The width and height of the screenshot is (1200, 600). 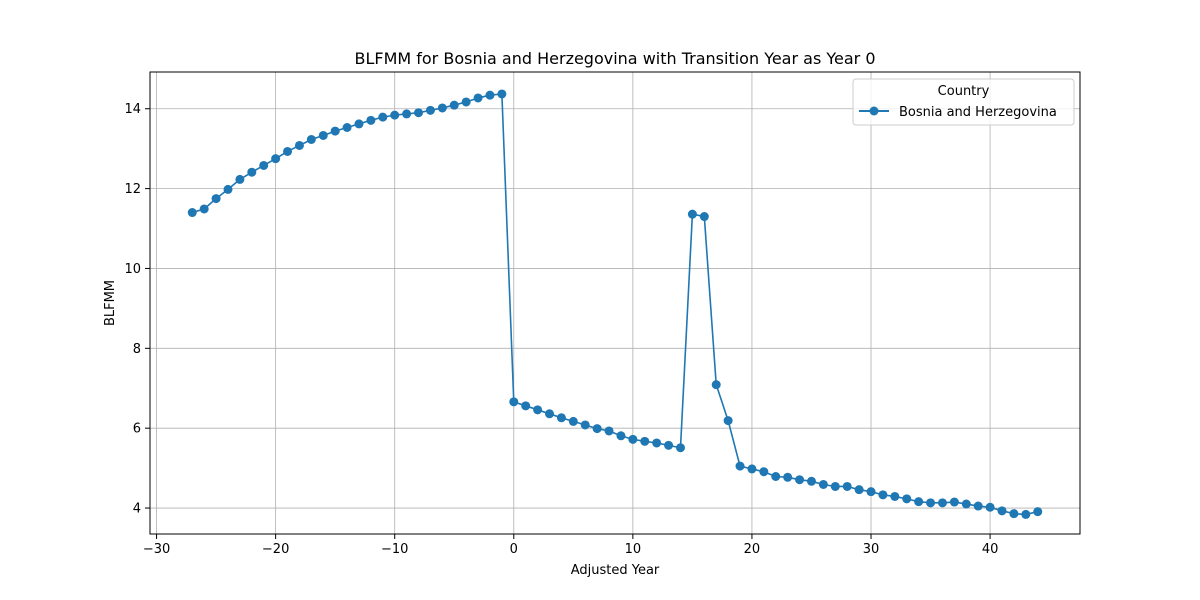 I want to click on x-tick-label: 20, so click(x=752, y=549).